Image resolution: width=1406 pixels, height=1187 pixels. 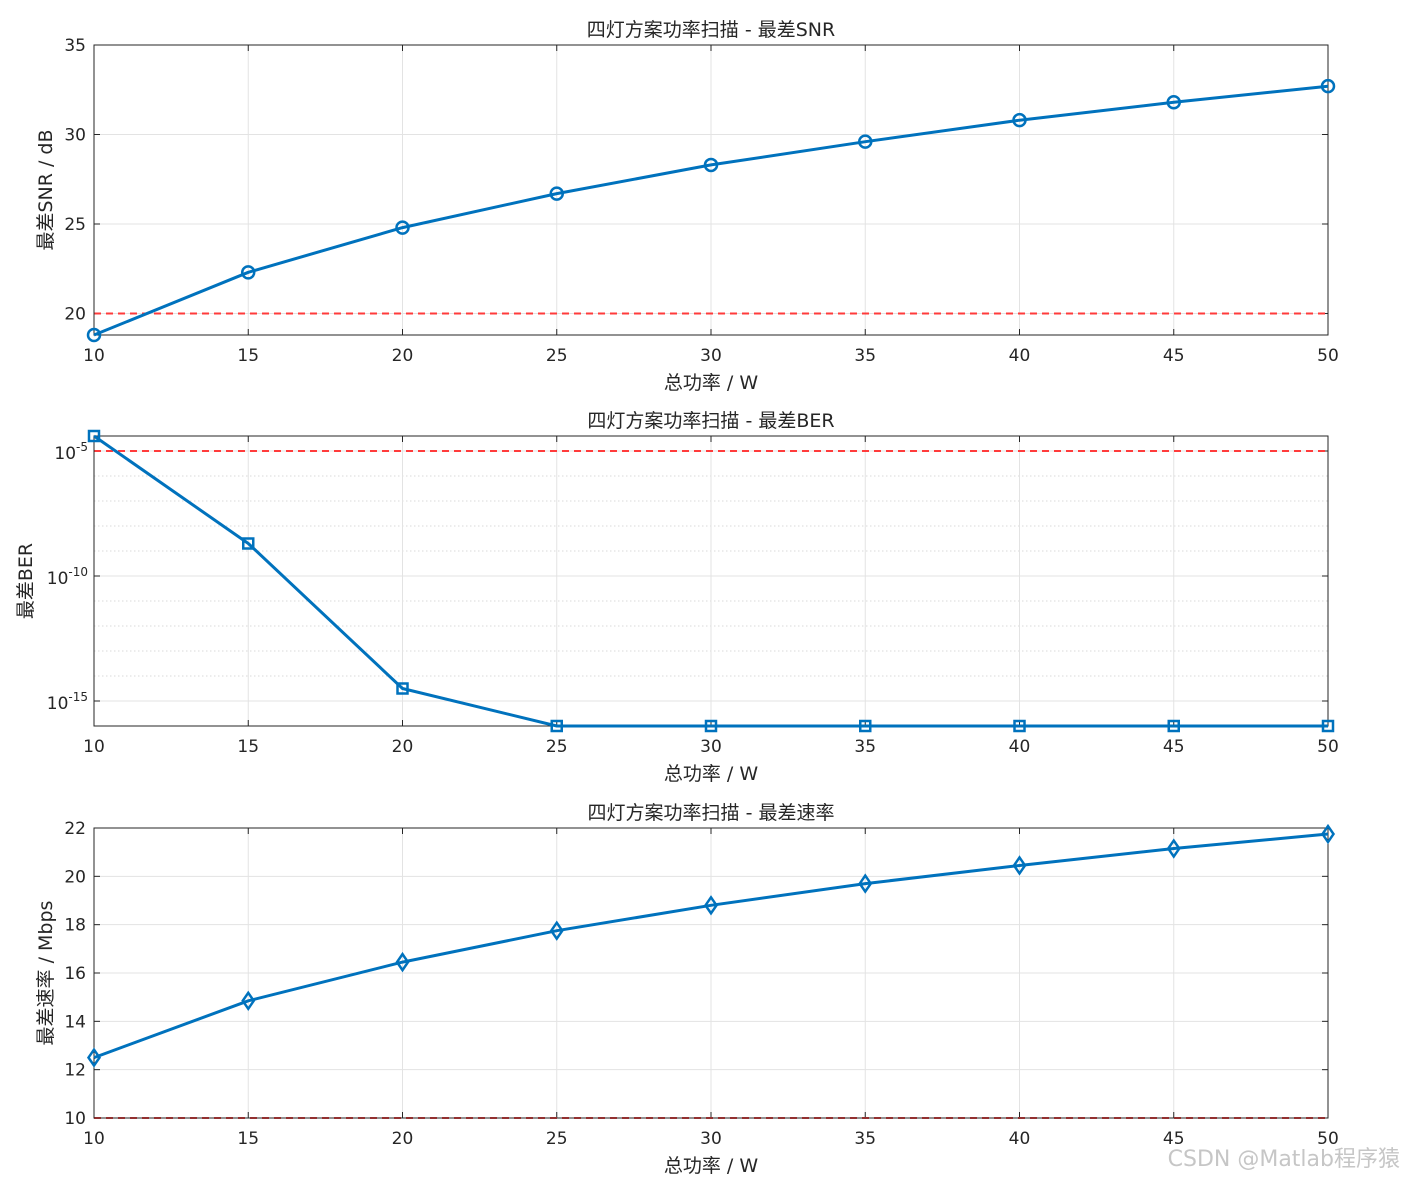 What do you see at coordinates (75, 136) in the screenshot?
I see `y-tick-label: 30` at bounding box center [75, 136].